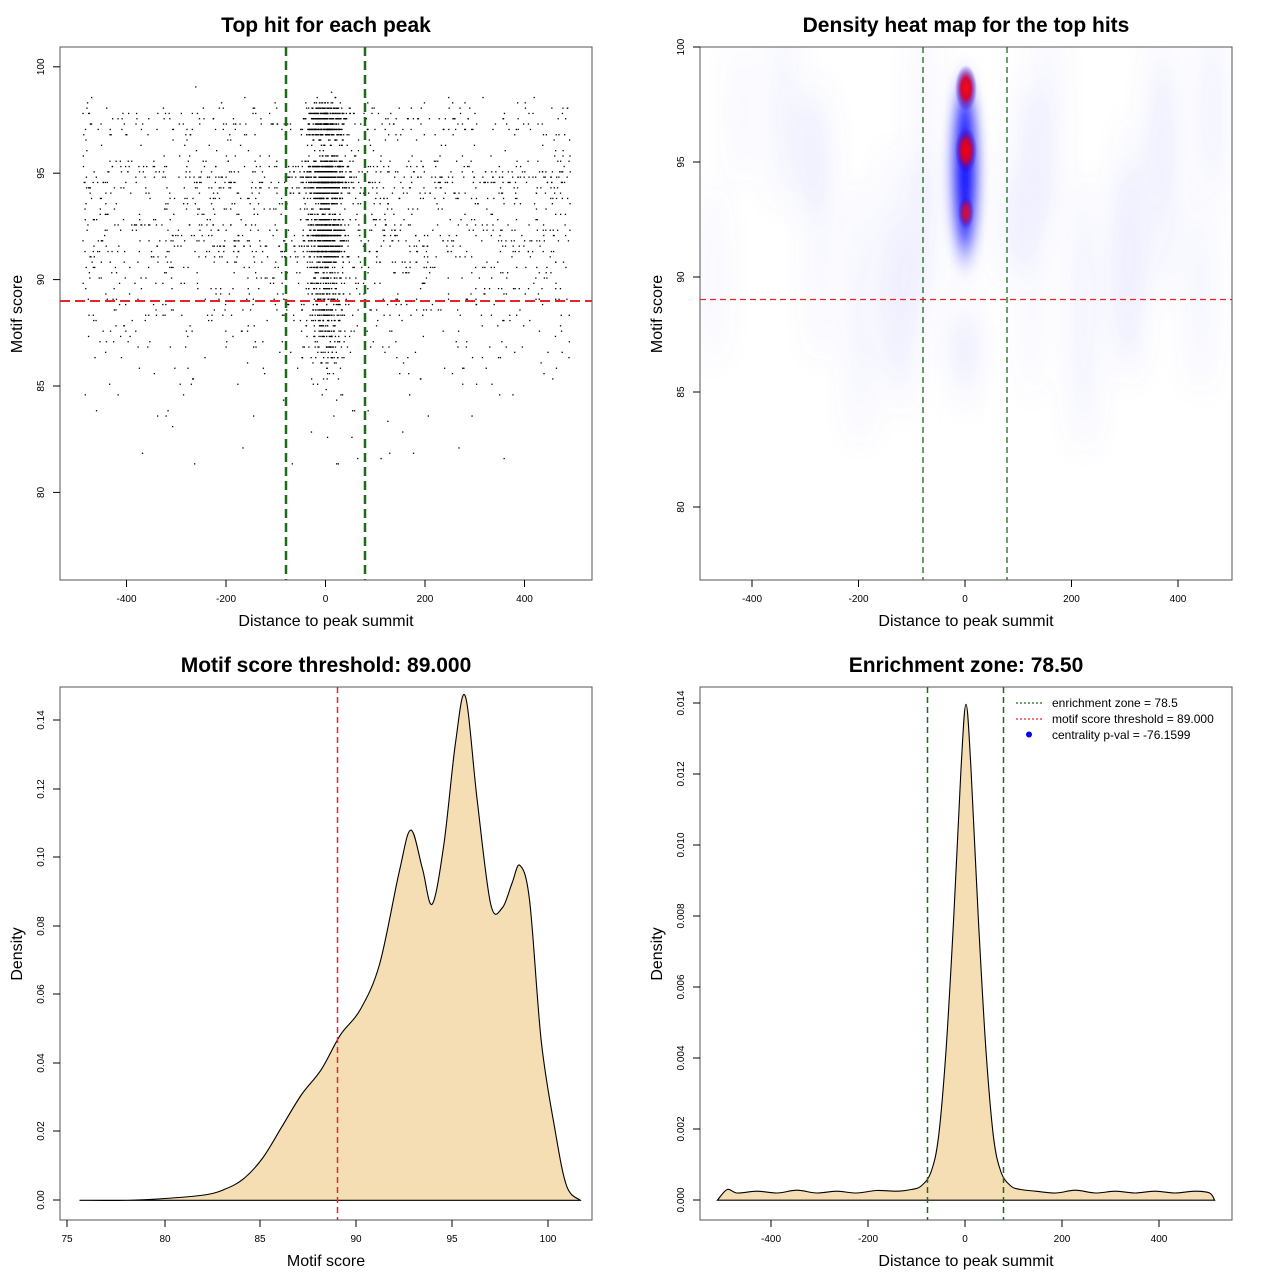 This screenshot has width=1280, height=1280. What do you see at coordinates (681, 986) in the screenshot?
I see `distance-density-ytick-label: 0.006` at bounding box center [681, 986].